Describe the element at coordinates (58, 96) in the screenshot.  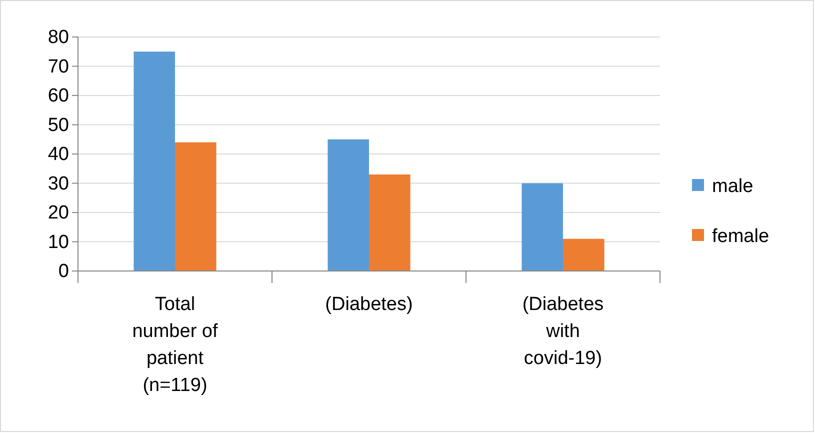
I see `y-tick-label: 60` at that location.